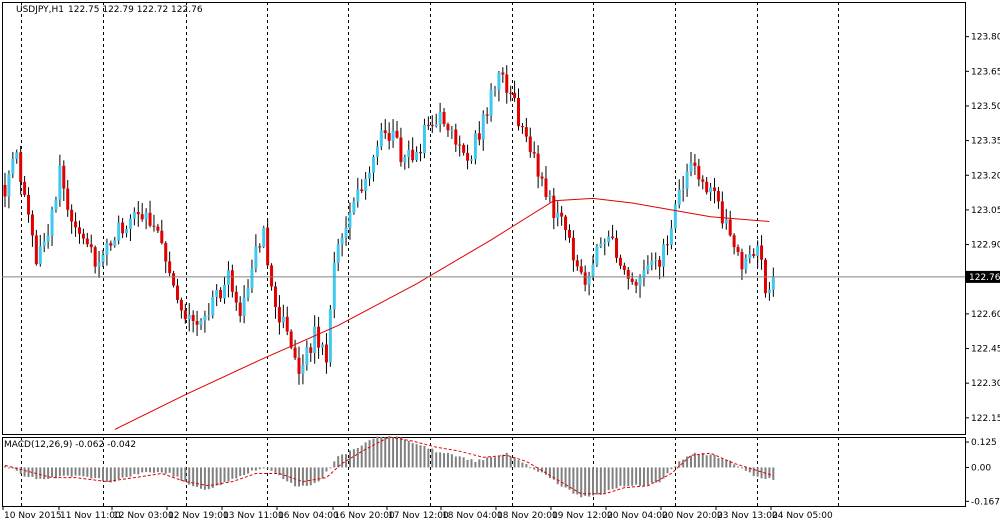 This screenshot has height=526, width=1000. Describe the element at coordinates (985, 38) in the screenshot. I see `price-axis-label: 123.80` at that location.